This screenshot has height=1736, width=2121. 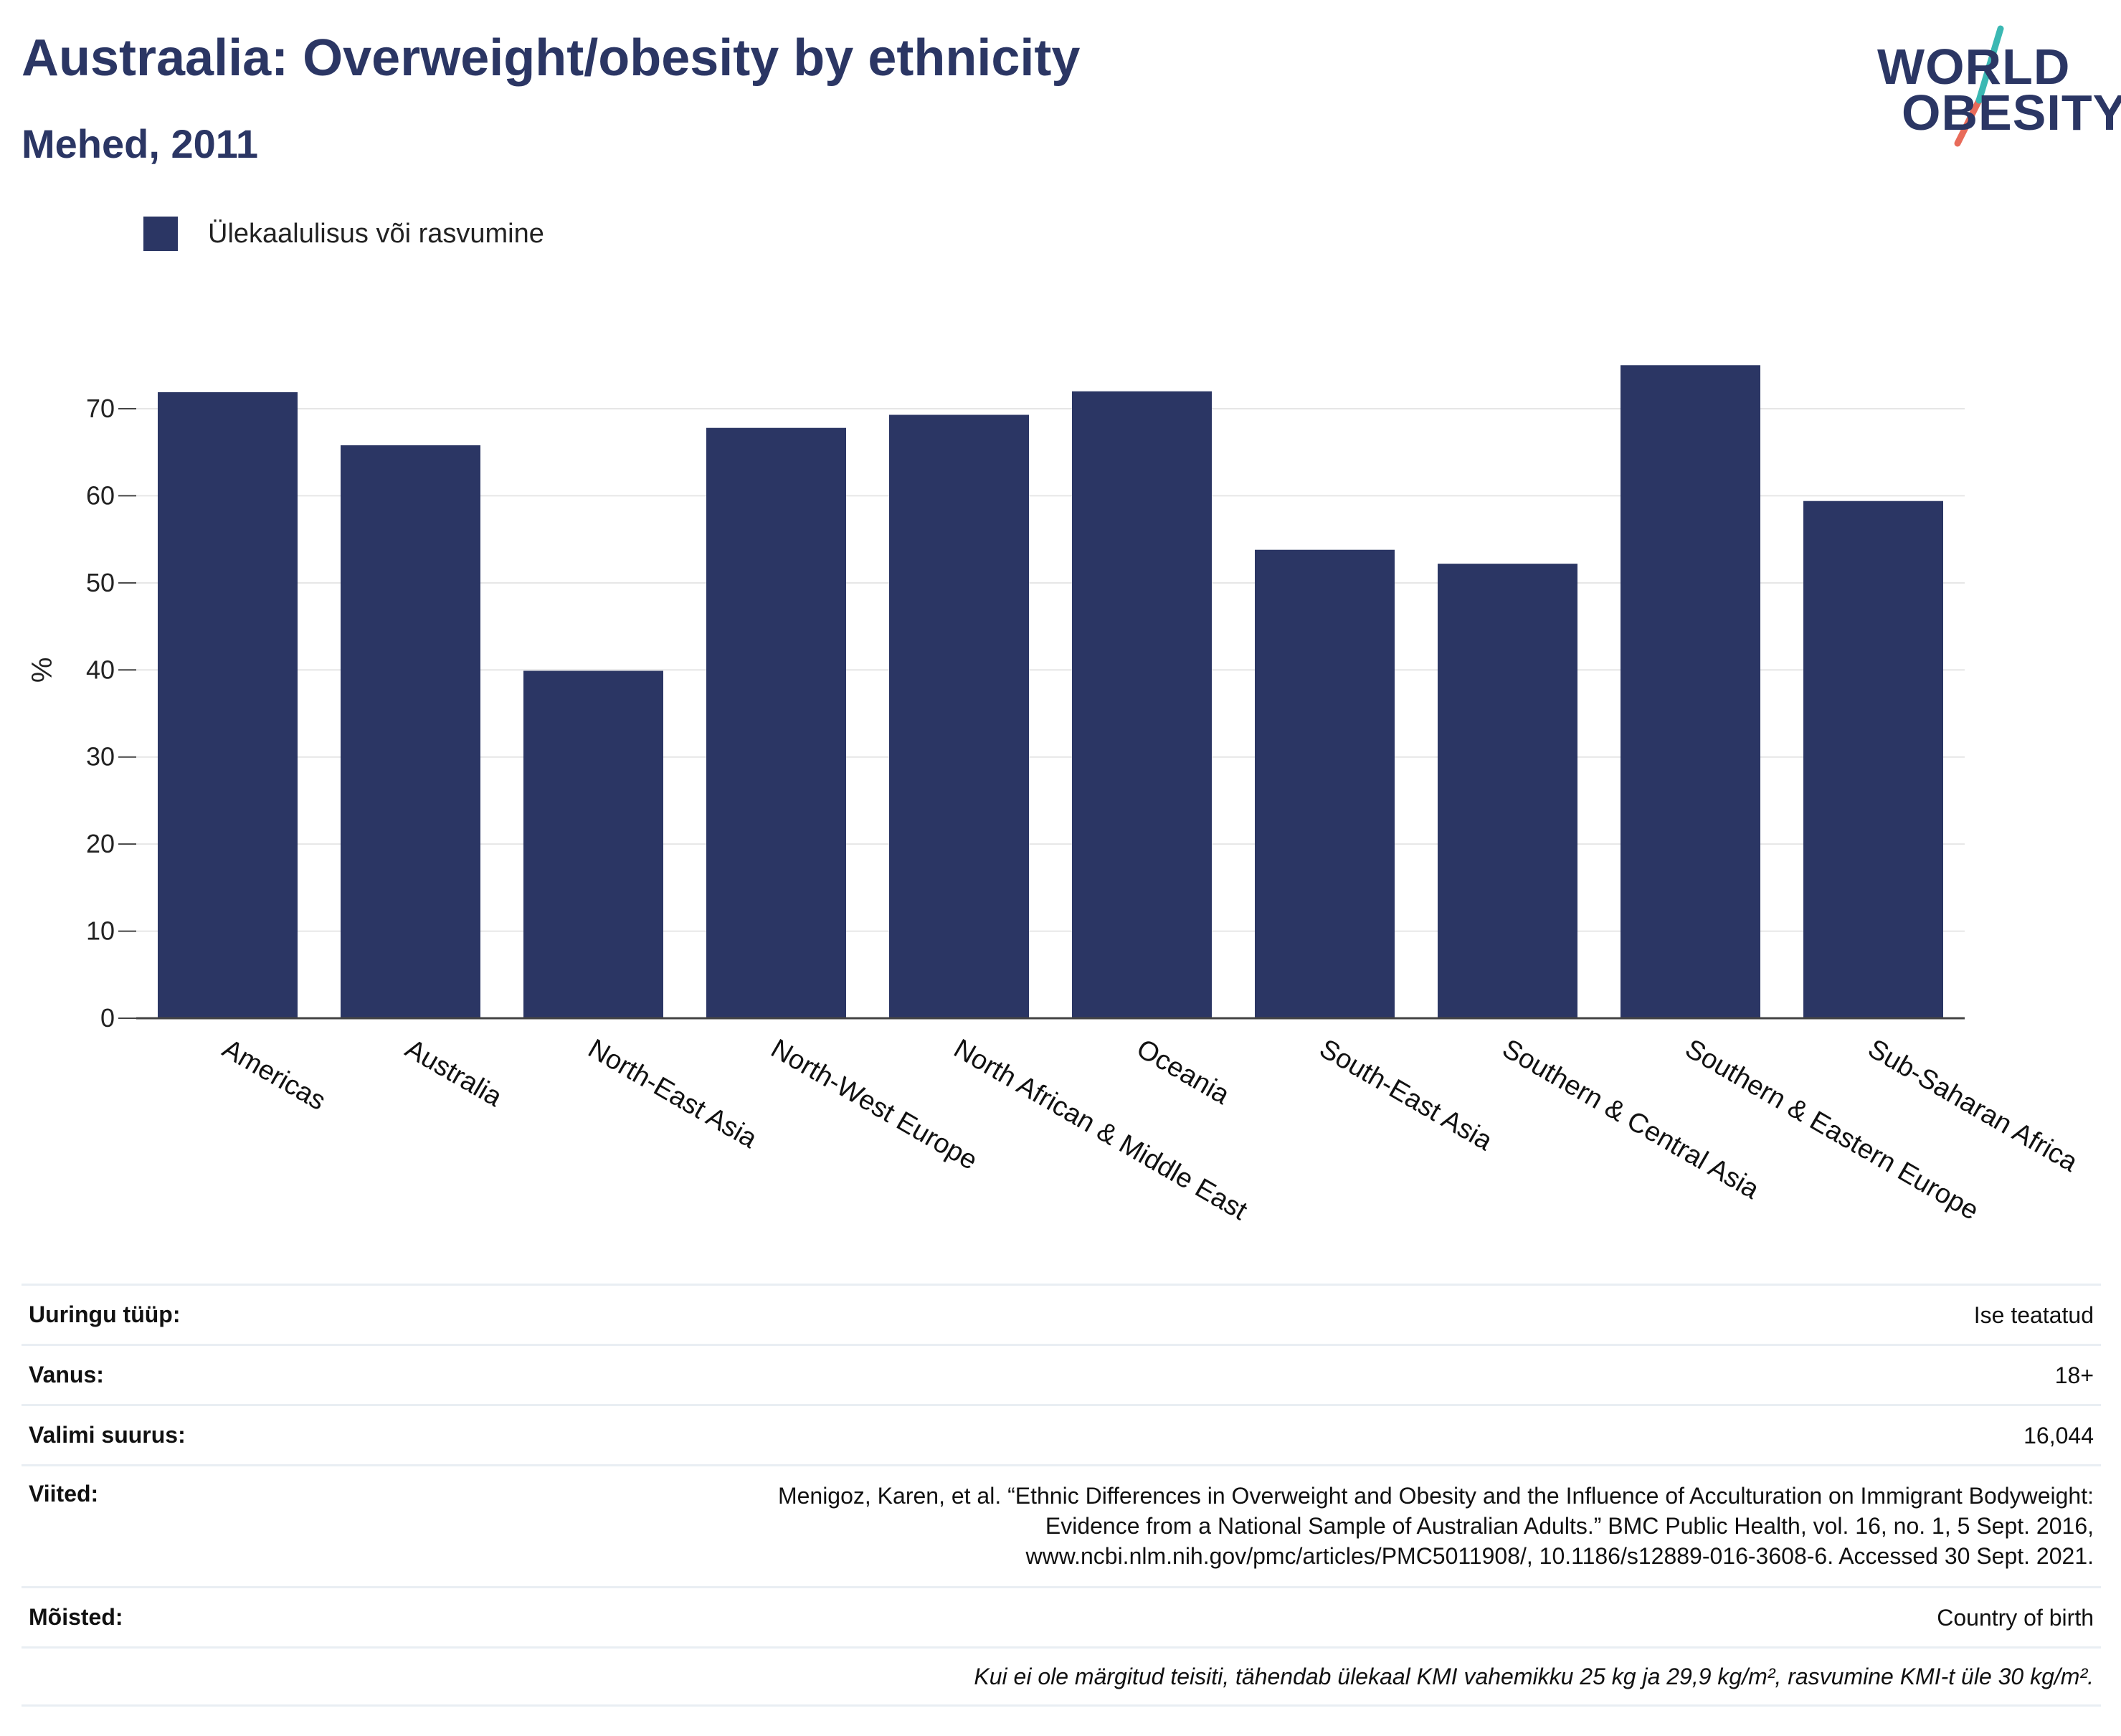 I want to click on x-tick-label: North-East Asia, so click(x=672, y=1093).